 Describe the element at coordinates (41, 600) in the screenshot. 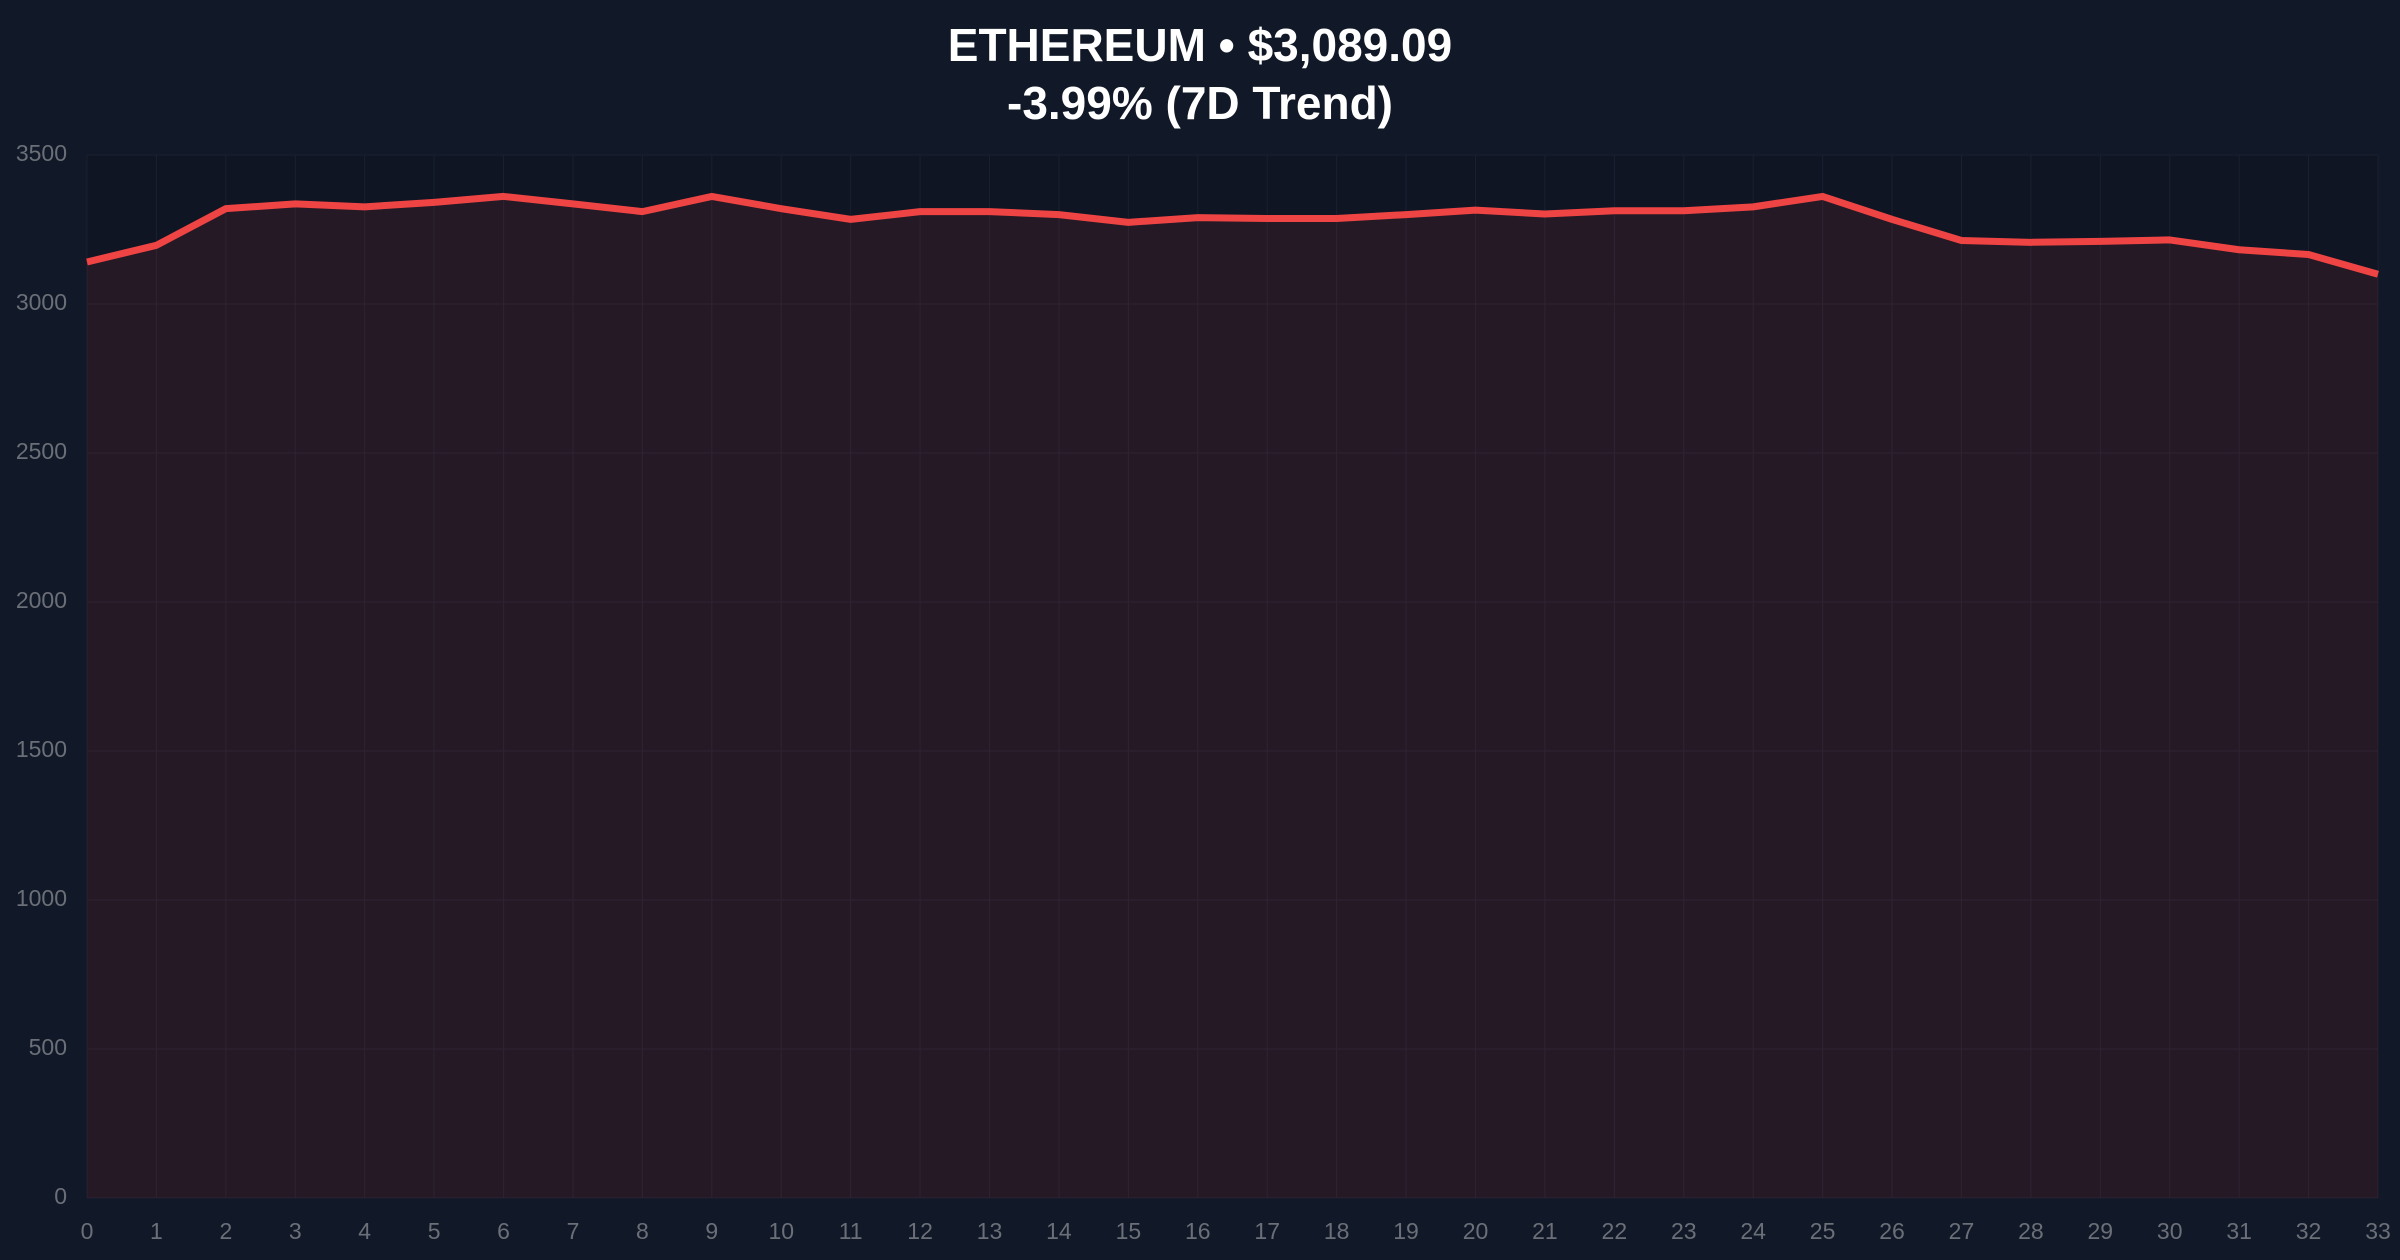

I see `y-tick-label: 2000` at that location.